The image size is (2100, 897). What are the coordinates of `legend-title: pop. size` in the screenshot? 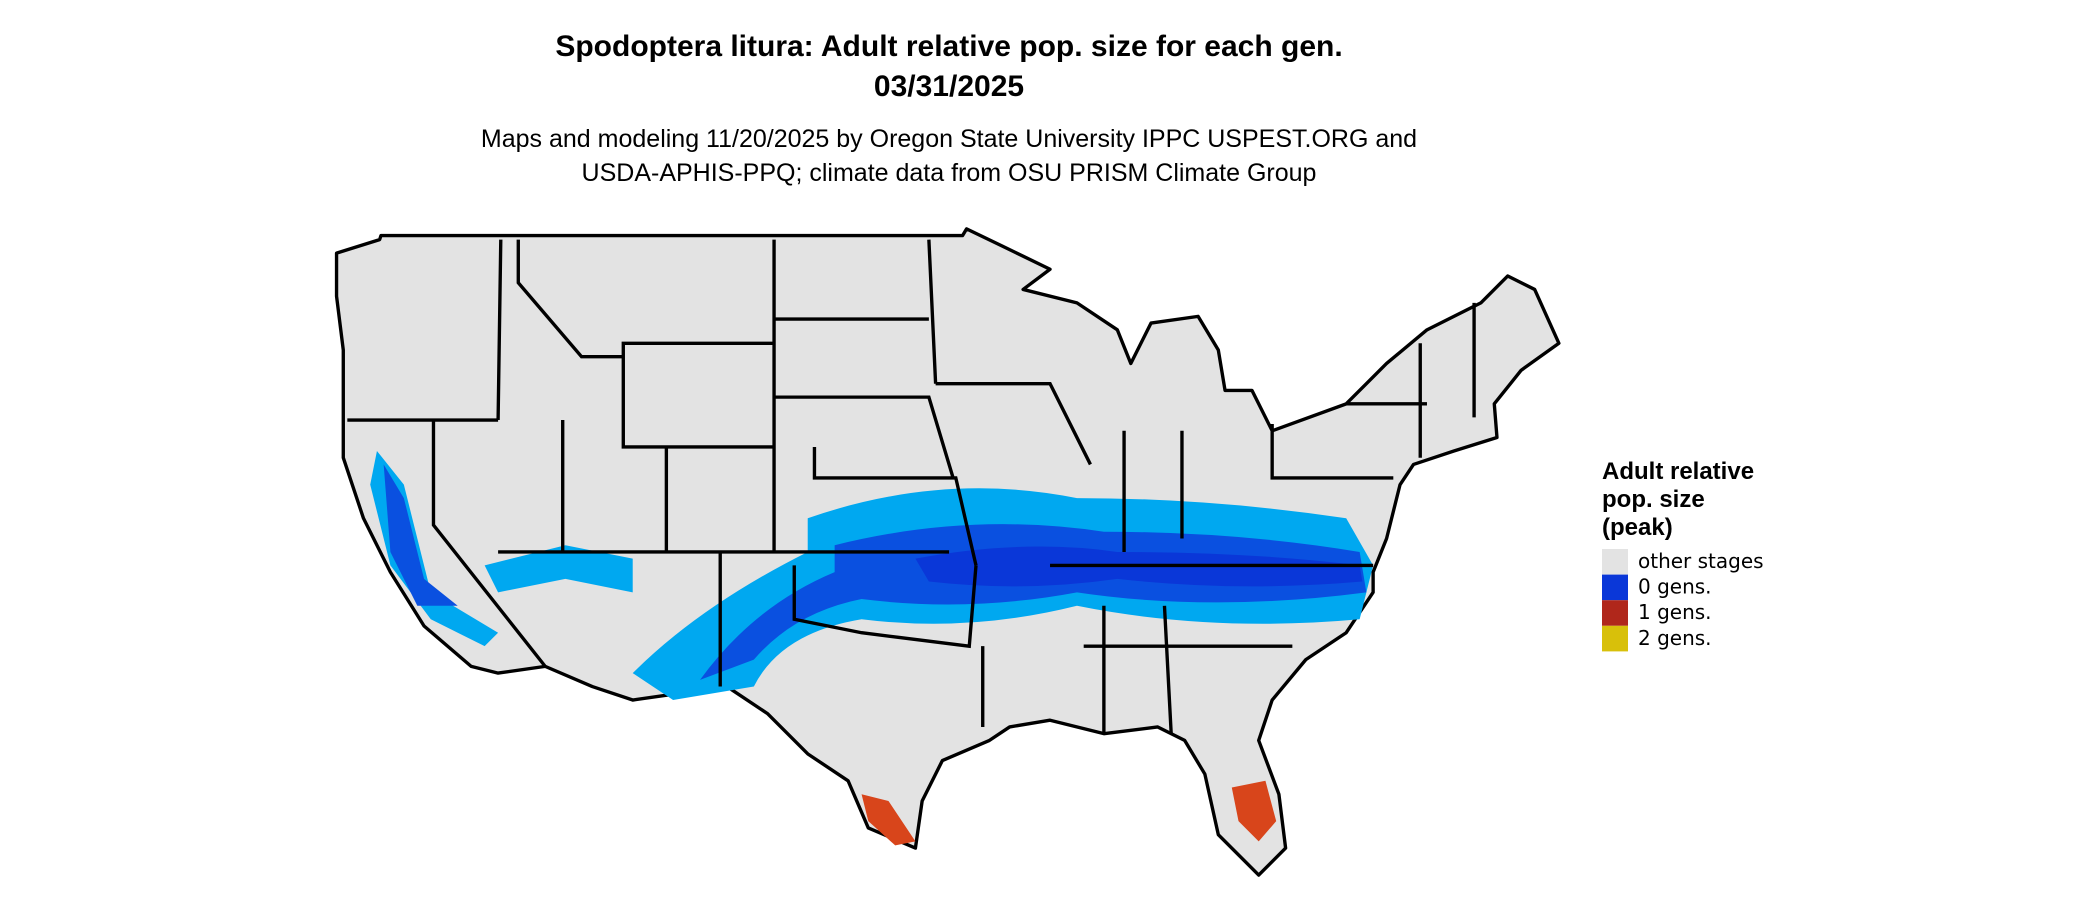 It's located at (1653, 499).